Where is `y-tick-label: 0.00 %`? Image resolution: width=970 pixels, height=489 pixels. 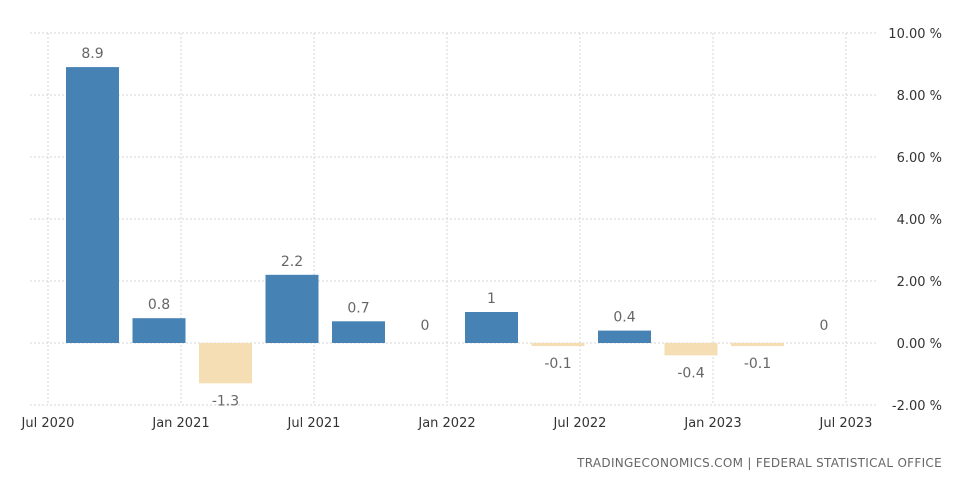 y-tick-label: 0.00 % is located at coordinates (919, 344).